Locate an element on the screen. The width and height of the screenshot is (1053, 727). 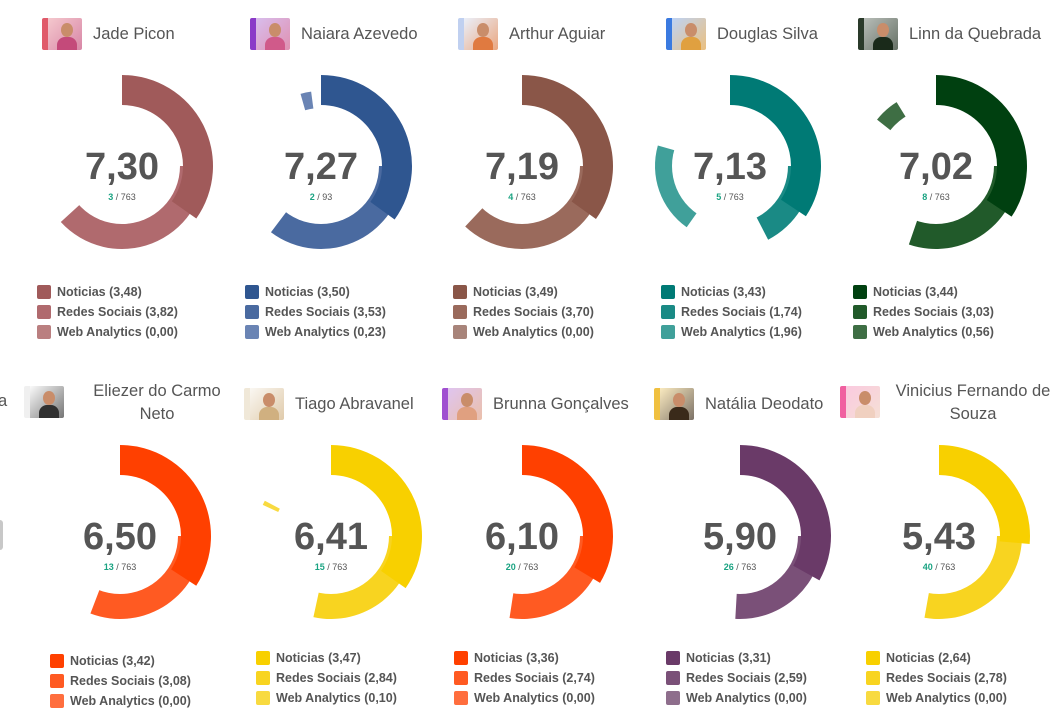
rank-number: 5 is located at coordinates (718, 197).